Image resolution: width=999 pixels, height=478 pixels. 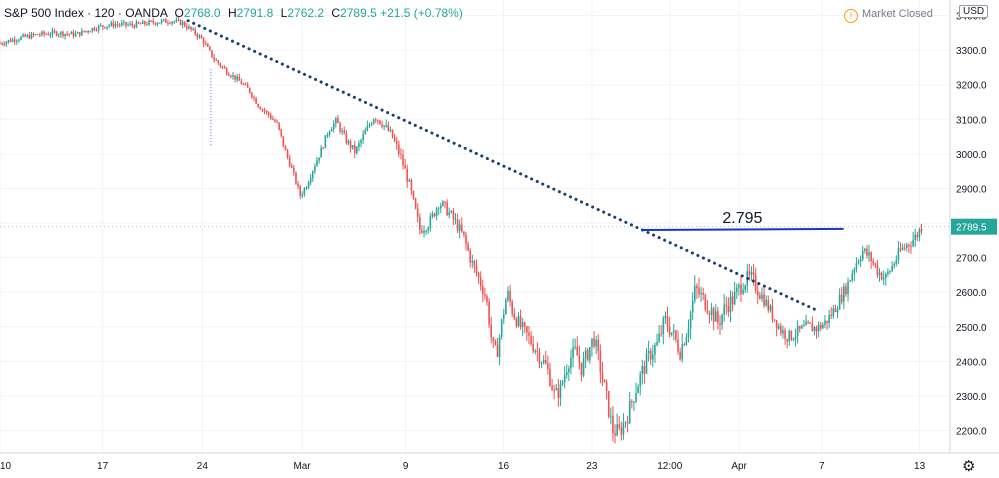 What do you see at coordinates (742, 220) in the screenshot?
I see `level-line: 2.795` at bounding box center [742, 220].